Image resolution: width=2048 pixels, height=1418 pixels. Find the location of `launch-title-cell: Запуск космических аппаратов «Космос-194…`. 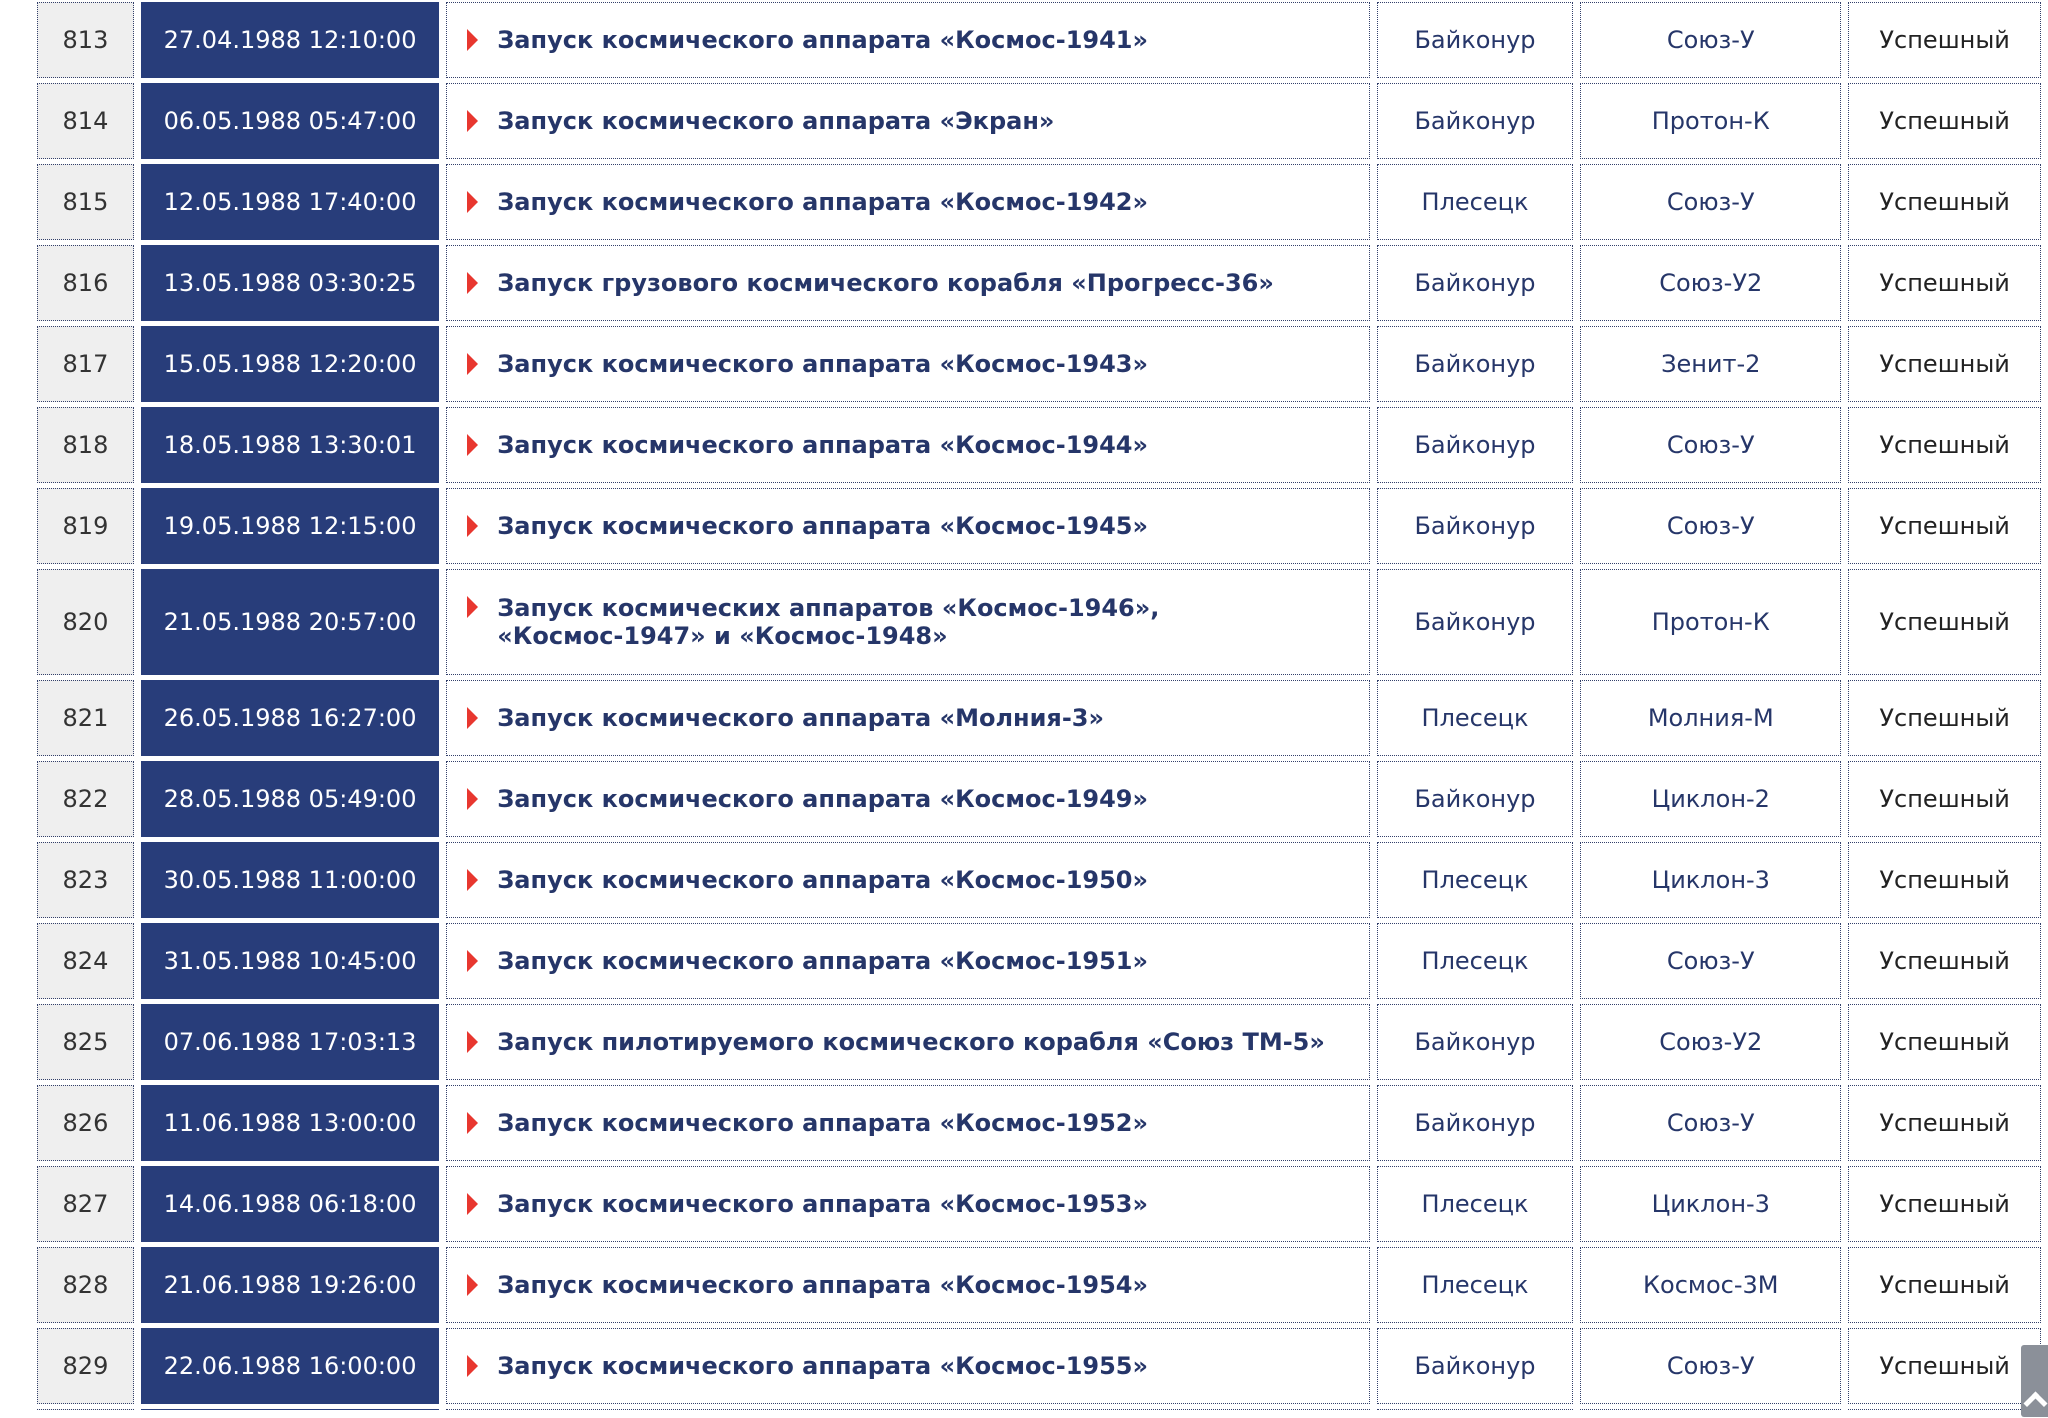

launch-title-cell: Запуск космических аппаратов «Космос-194… is located at coordinates (908, 622).